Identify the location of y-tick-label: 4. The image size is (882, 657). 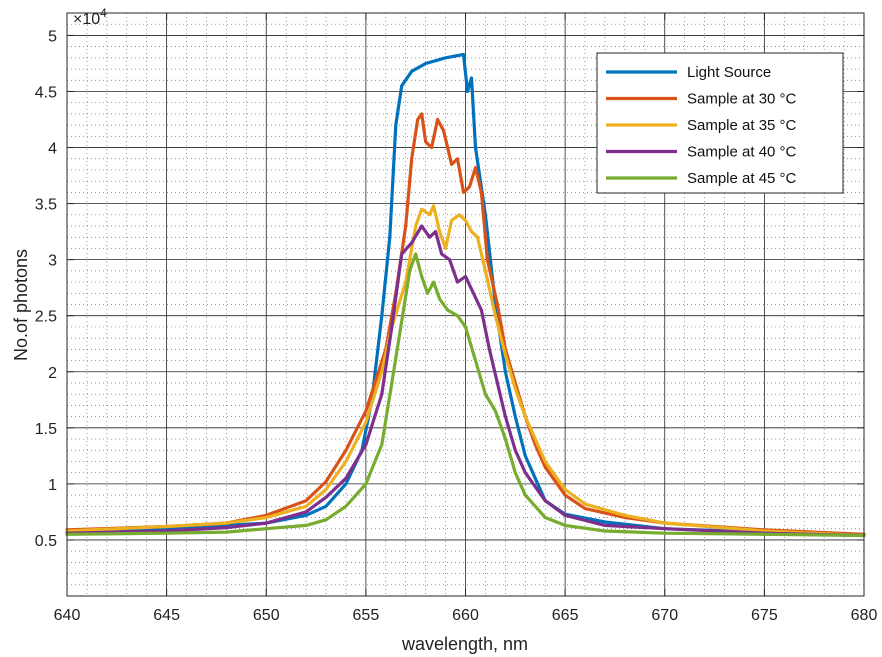
(52, 149).